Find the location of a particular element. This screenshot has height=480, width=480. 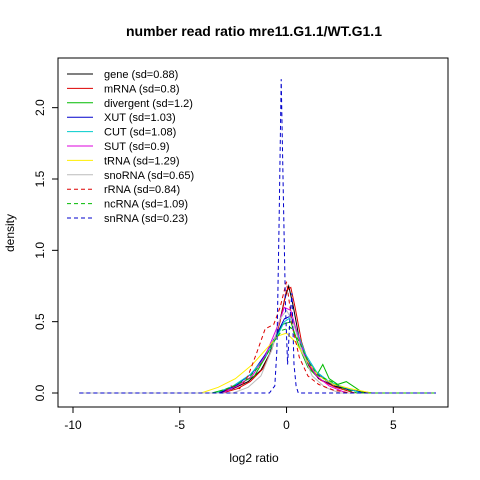

legend-label: ncRNA (sd=1.09) is located at coordinates (146, 205).